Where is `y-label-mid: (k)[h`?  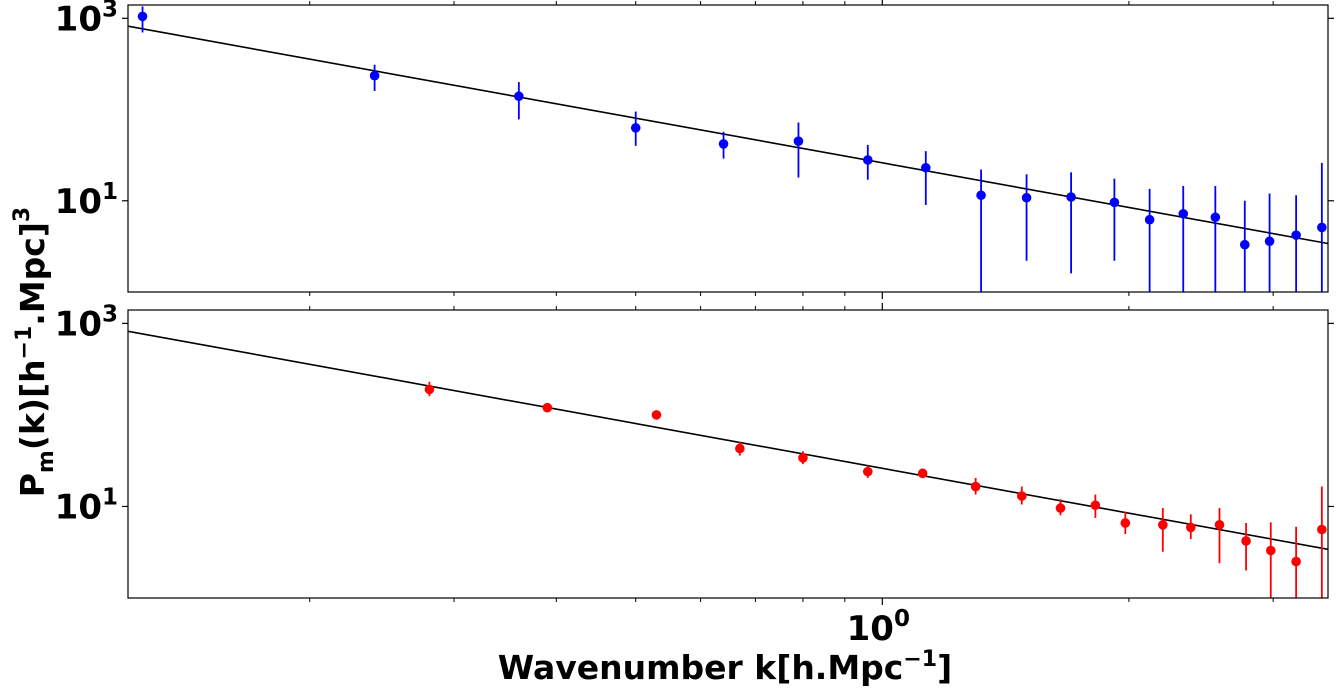
y-label-mid: (k)[h is located at coordinates (32, 404).